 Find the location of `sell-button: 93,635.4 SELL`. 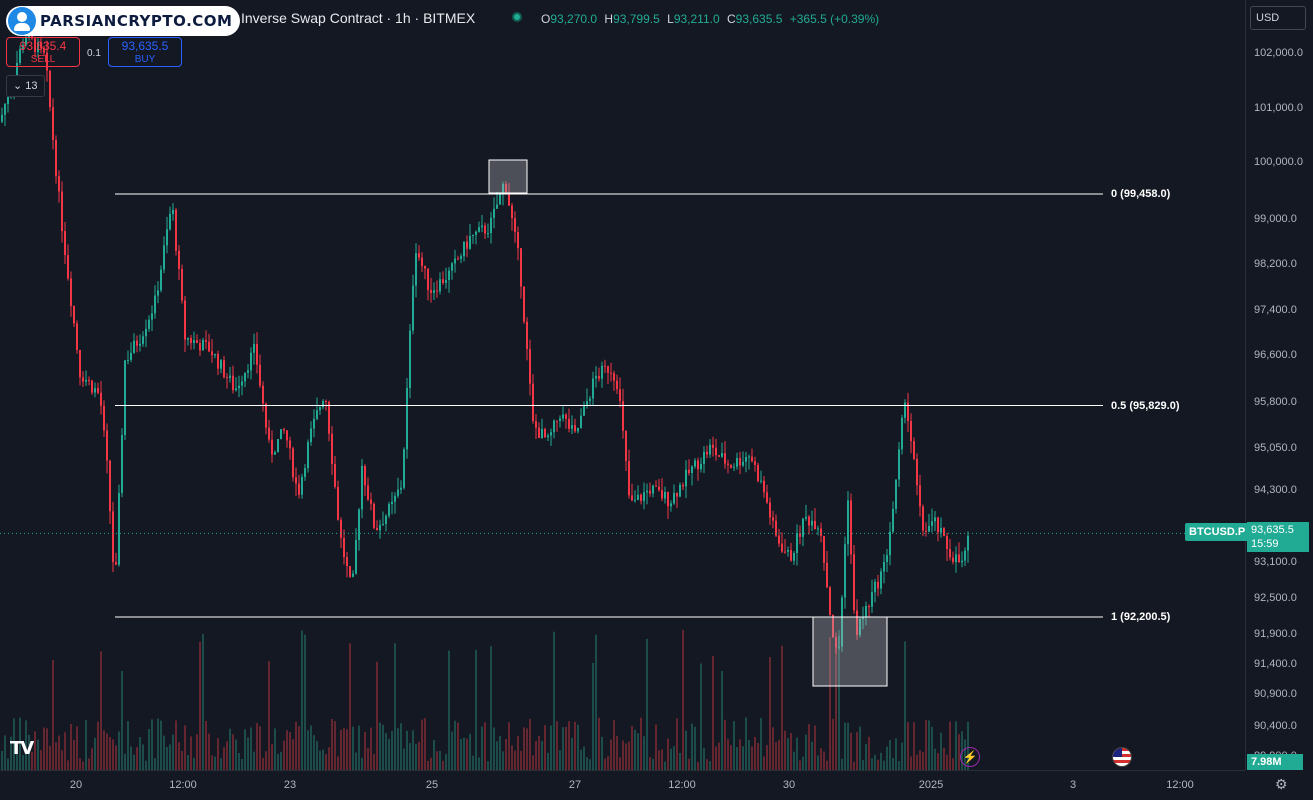

sell-button: 93,635.4 SELL is located at coordinates (43, 52).